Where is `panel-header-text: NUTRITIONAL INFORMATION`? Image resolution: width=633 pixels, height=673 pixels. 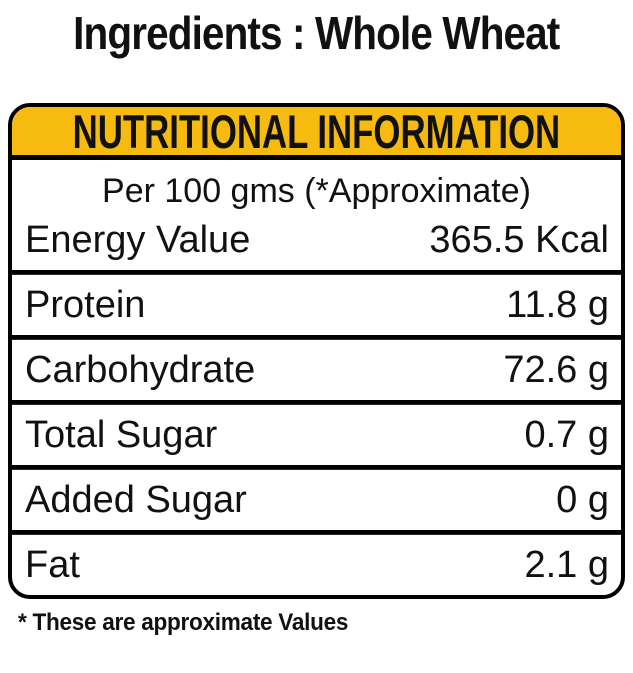
panel-header-text: NUTRITIONAL INFORMATION is located at coordinates (316, 131).